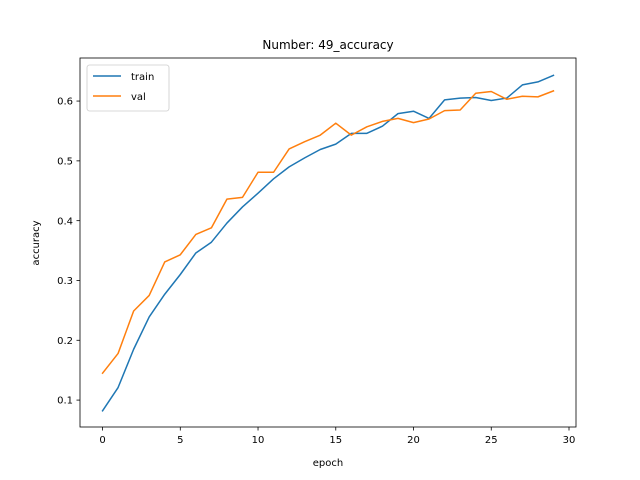  What do you see at coordinates (65, 341) in the screenshot?
I see `y-tick-label-1: 0.2` at bounding box center [65, 341].